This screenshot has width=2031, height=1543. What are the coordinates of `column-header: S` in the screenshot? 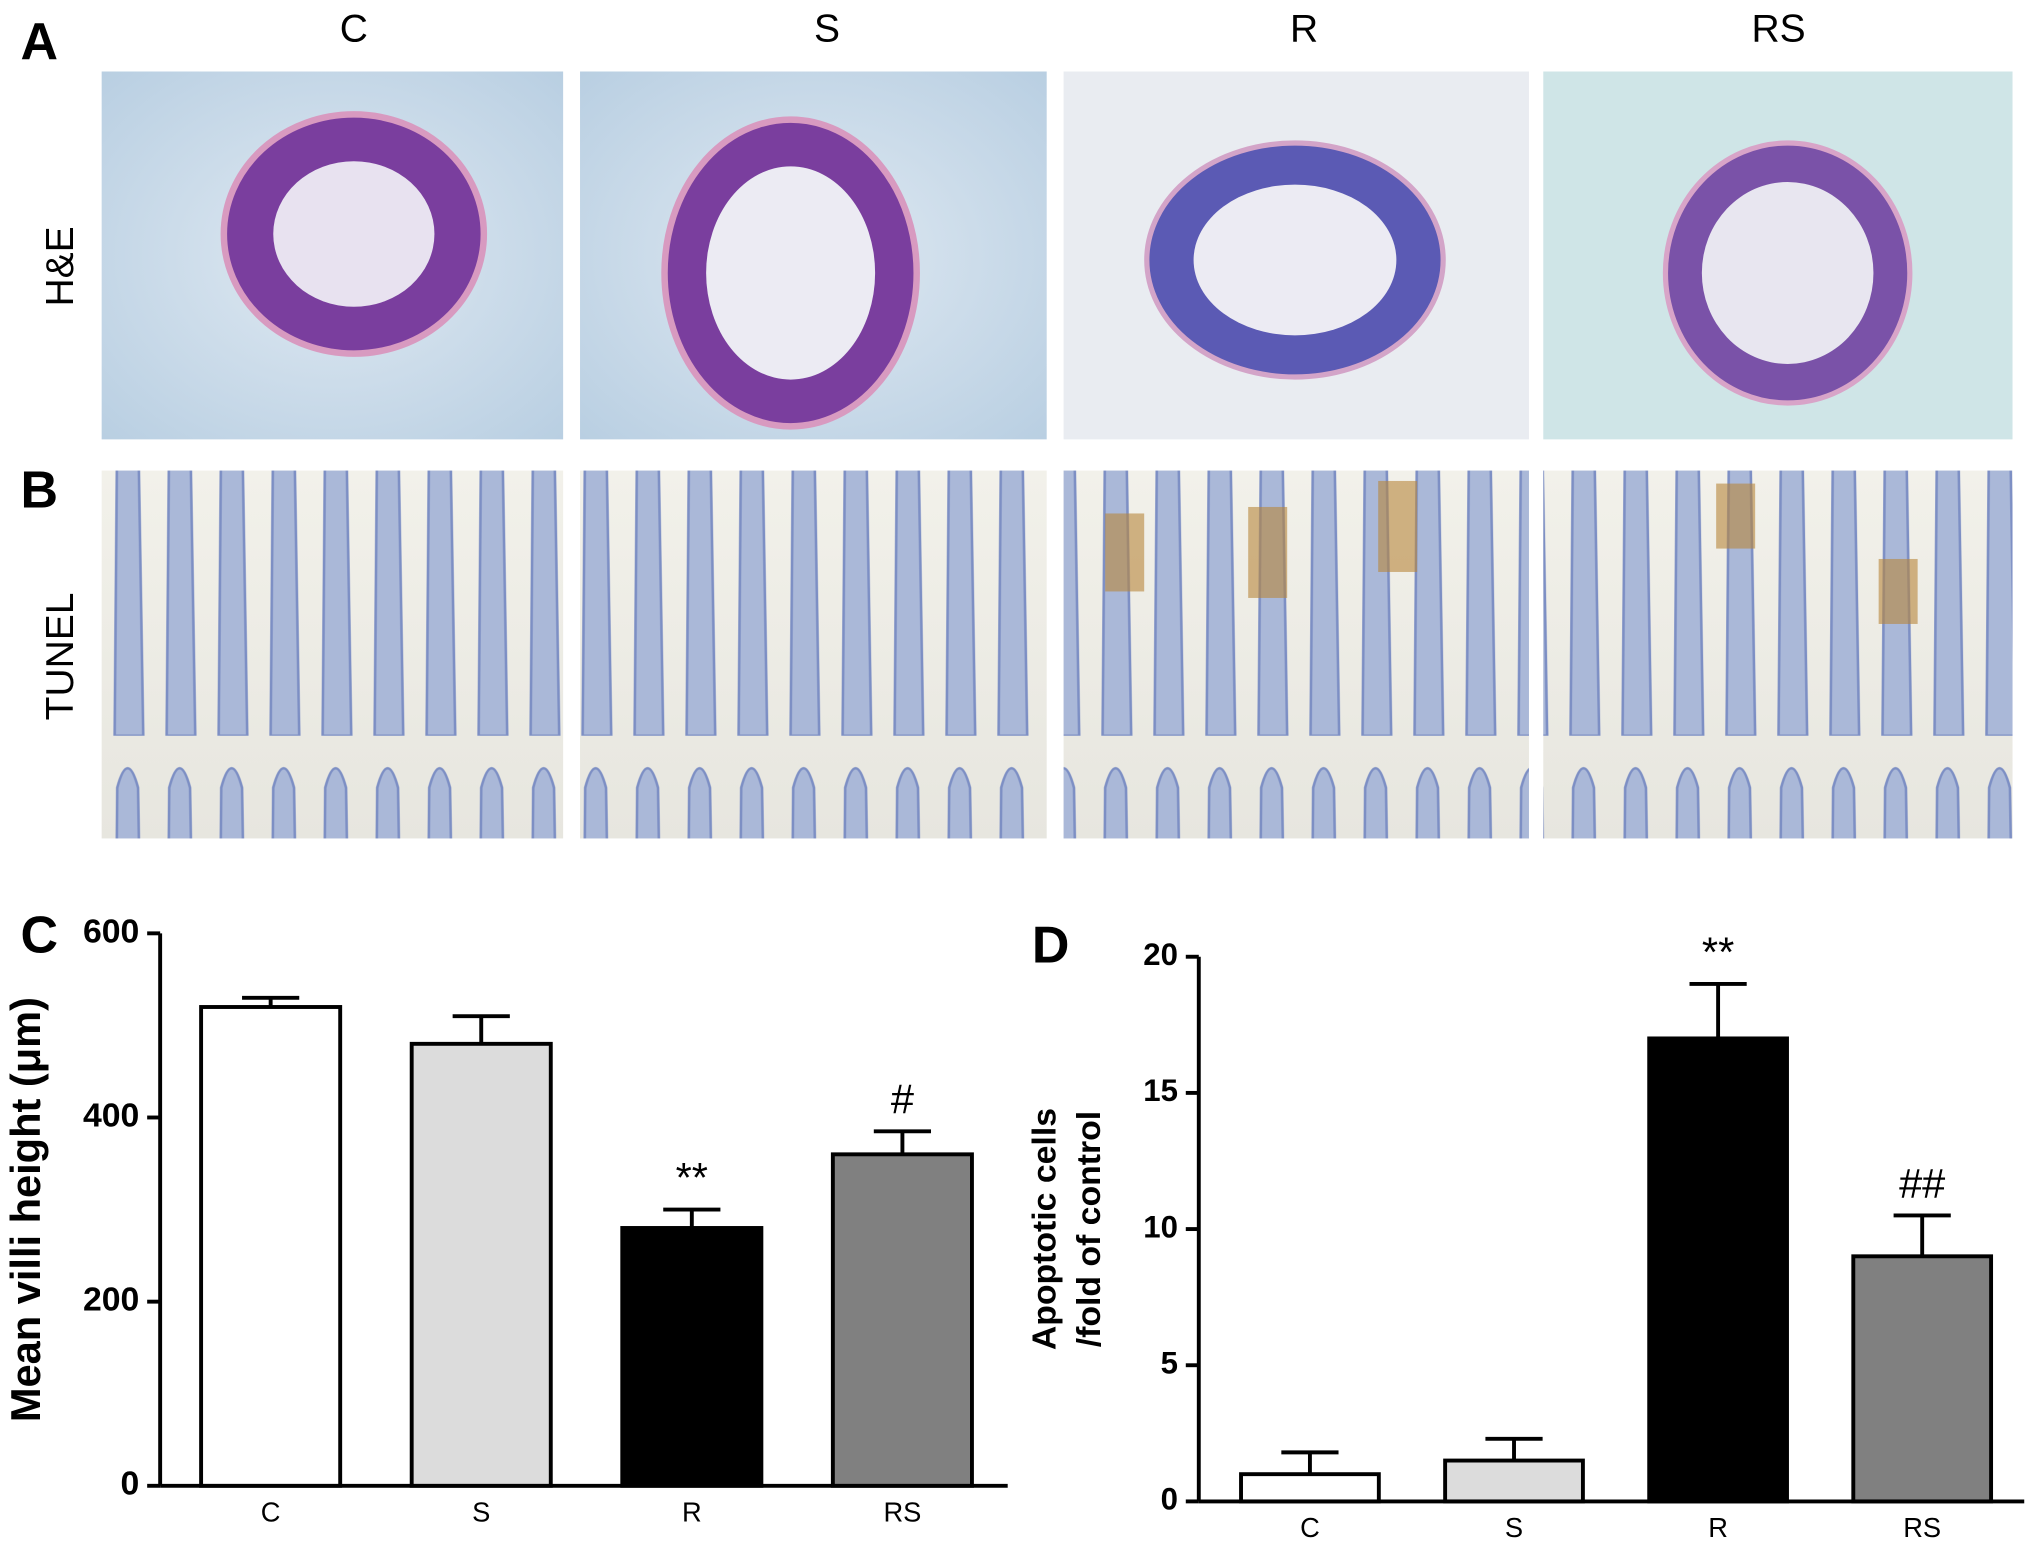 It's located at (827, 28).